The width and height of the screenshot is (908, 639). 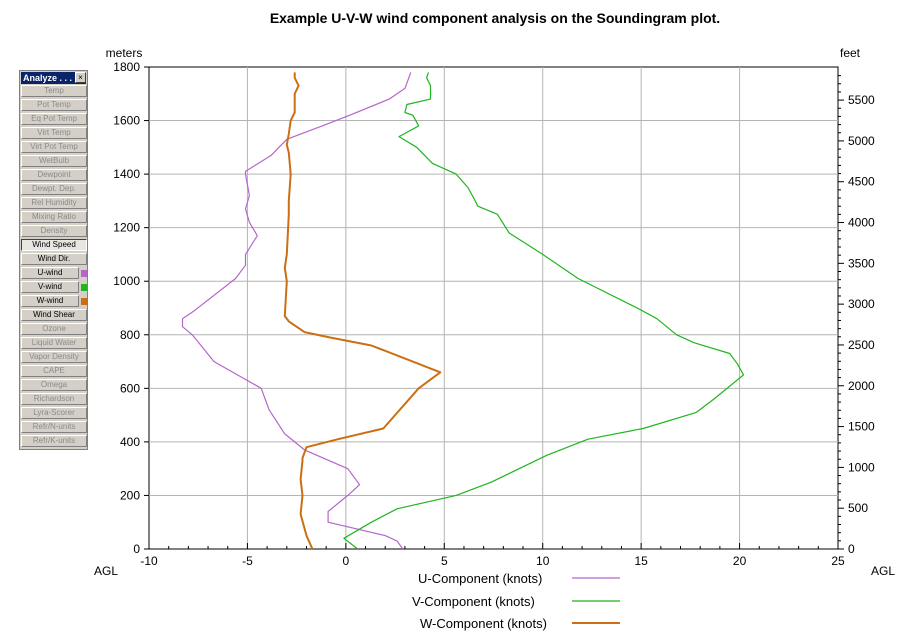 What do you see at coordinates (50, 301) in the screenshot?
I see `palette-button-w-wind: W-wind` at bounding box center [50, 301].